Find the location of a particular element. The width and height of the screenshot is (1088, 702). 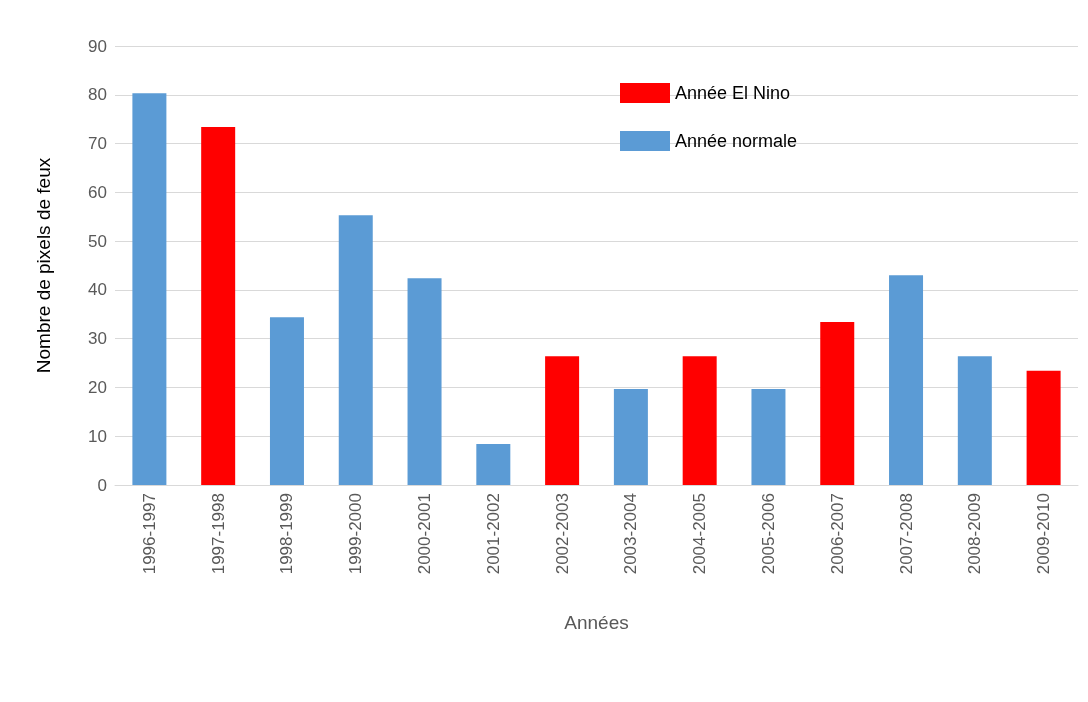

x-tick-label: 2008-2009 is located at coordinates (975, 534).